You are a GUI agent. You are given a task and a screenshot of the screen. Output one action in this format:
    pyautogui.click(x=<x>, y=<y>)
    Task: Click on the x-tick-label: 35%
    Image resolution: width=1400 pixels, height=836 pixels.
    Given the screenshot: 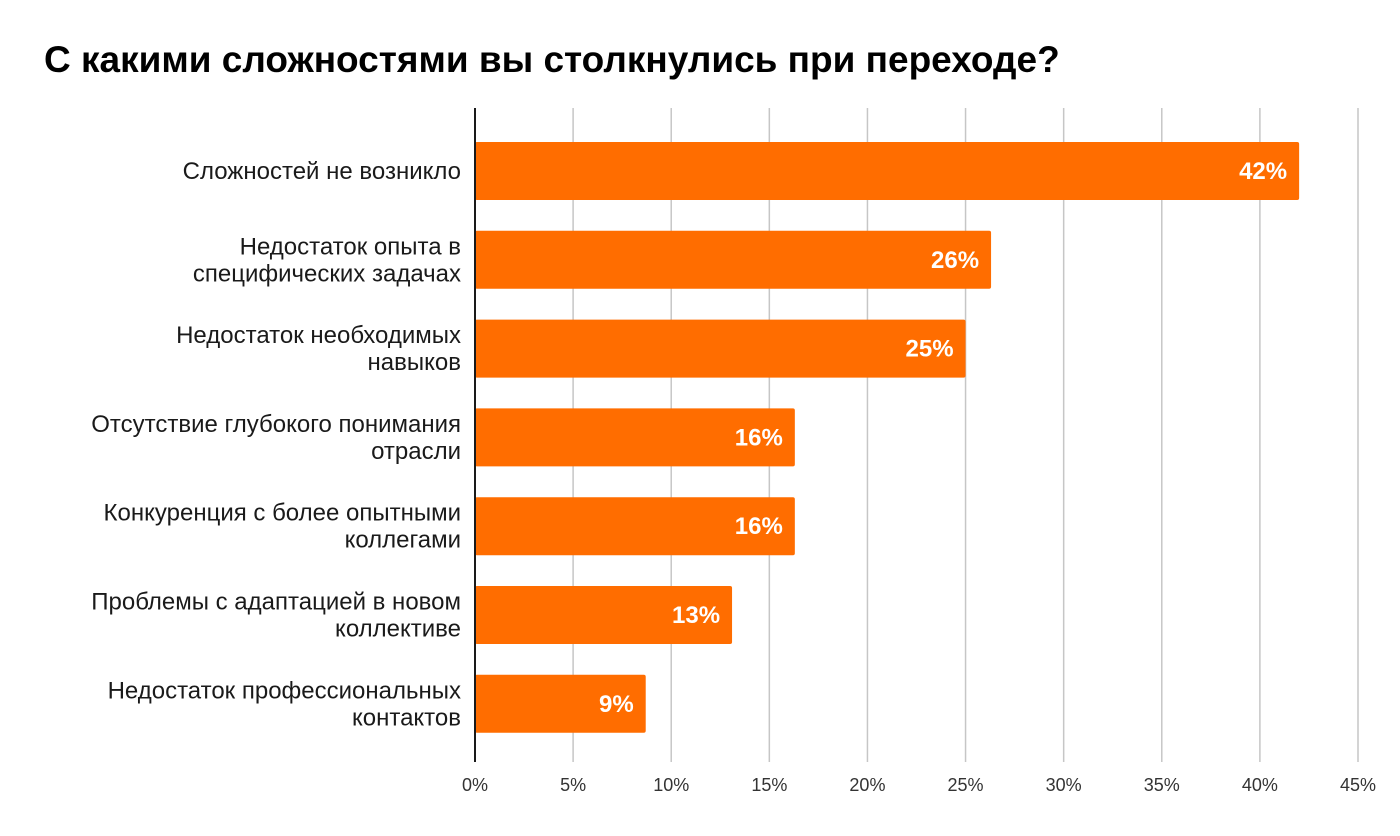 What is the action you would take?
    pyautogui.click(x=1162, y=785)
    